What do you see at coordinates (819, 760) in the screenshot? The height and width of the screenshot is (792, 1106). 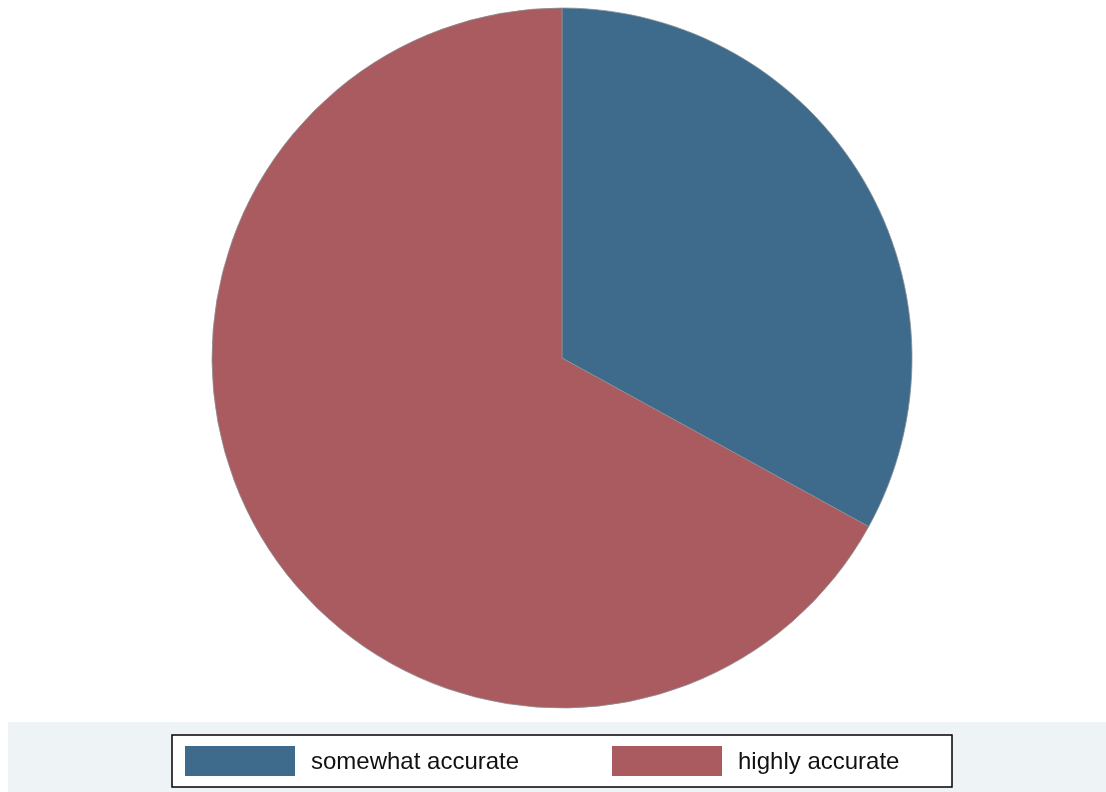 I see `legend-label: highly accurate` at bounding box center [819, 760].